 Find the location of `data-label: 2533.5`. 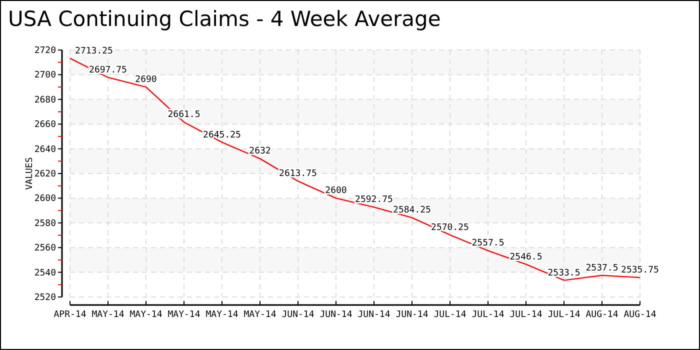

data-label: 2533.5 is located at coordinates (564, 273).